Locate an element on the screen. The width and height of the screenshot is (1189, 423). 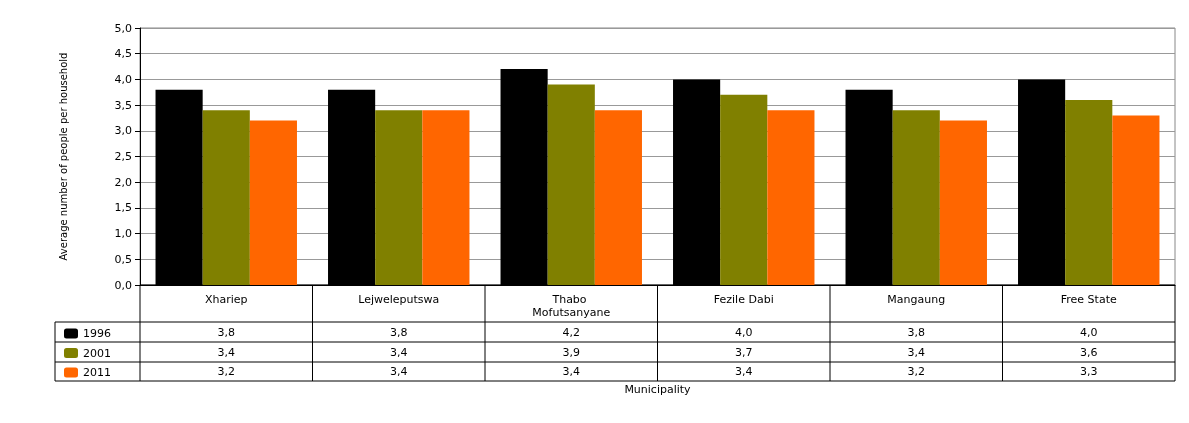
data-label: 3,9 is located at coordinates (571, 352).